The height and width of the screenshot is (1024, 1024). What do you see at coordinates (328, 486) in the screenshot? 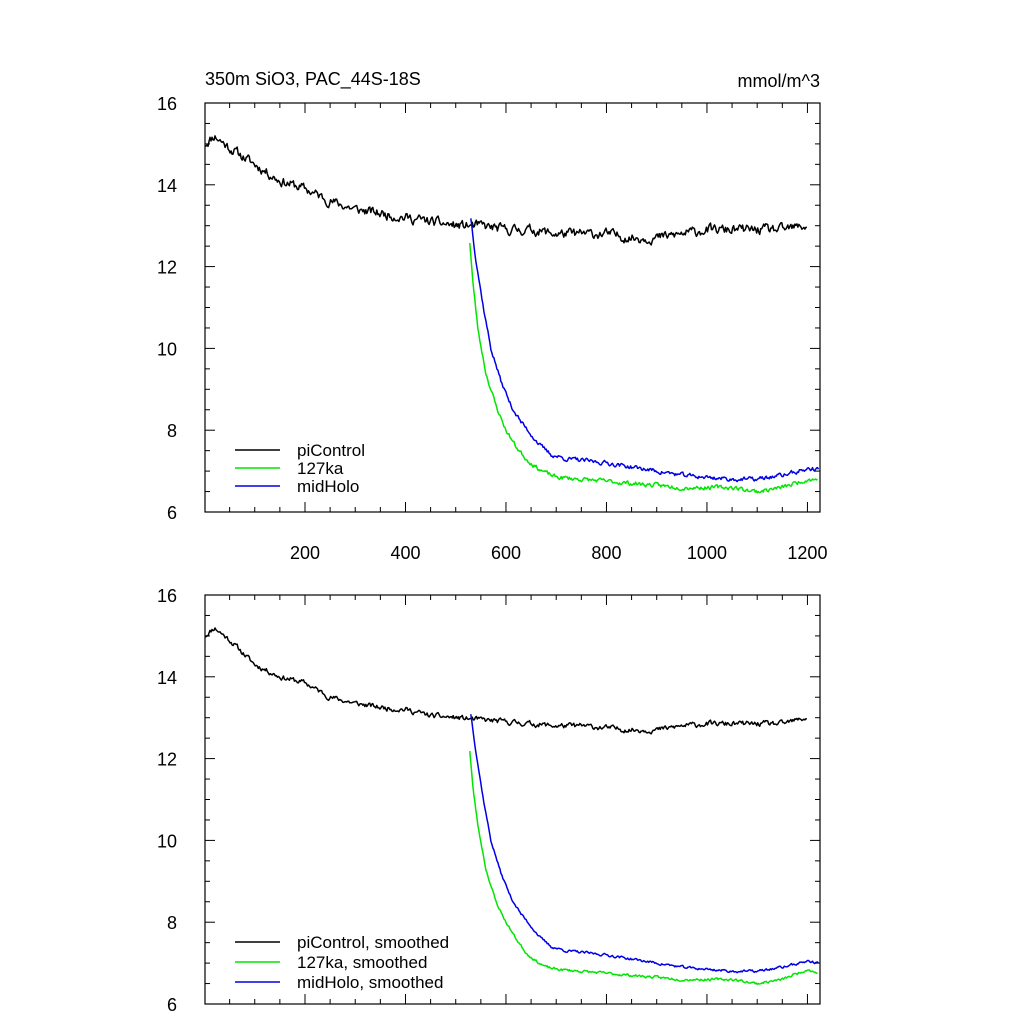
I see `legend-label-3: midHolo` at bounding box center [328, 486].